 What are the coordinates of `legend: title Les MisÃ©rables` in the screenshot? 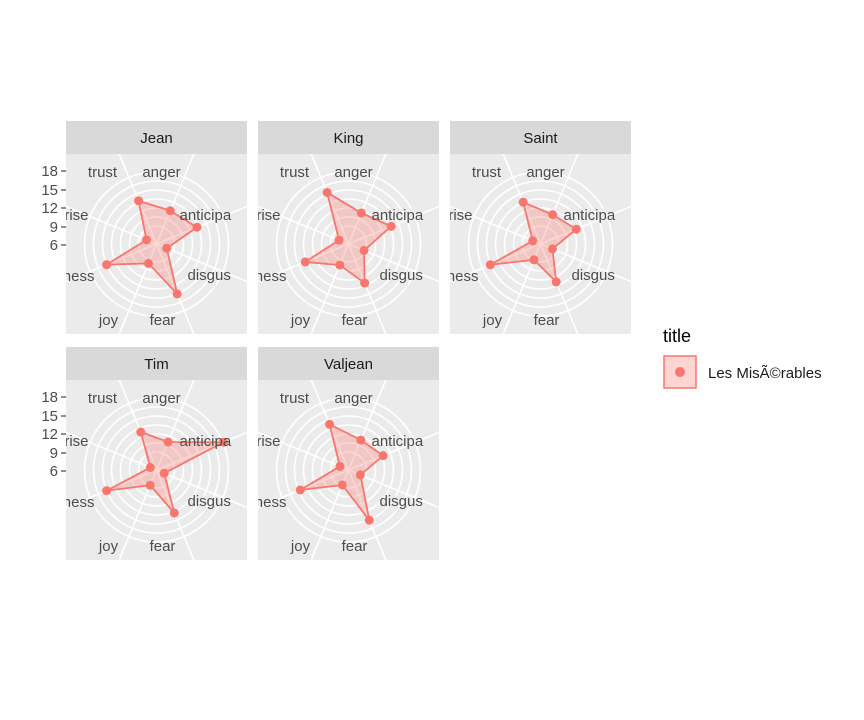 It's located at (742, 357).